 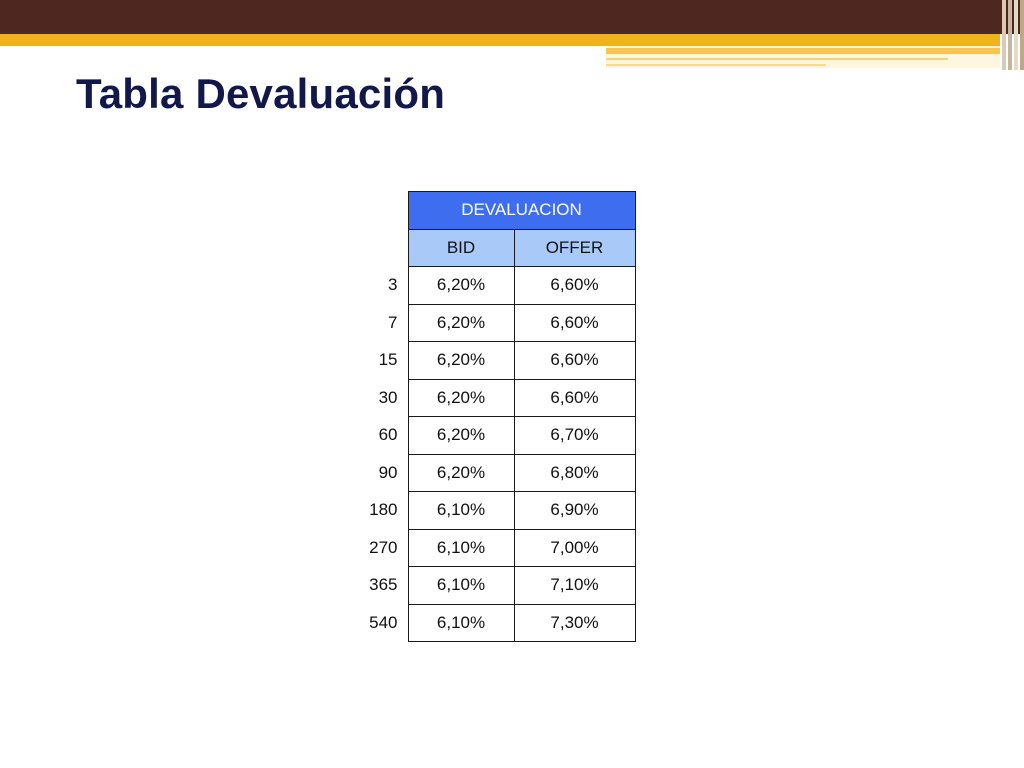 I want to click on term-cell: 365, so click(x=383, y=585).